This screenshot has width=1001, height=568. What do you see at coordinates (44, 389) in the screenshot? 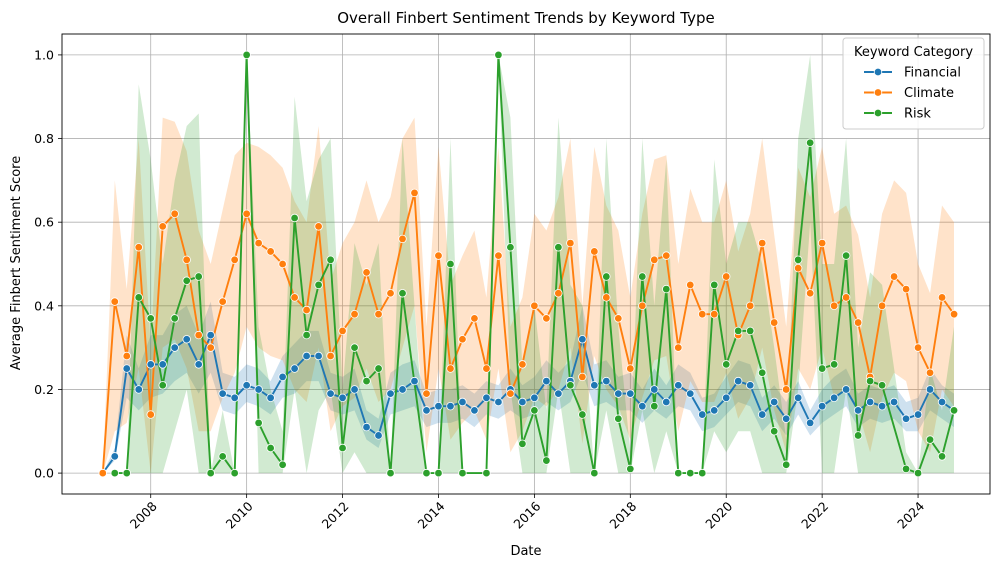
I see `y-tick-label: 0.2` at bounding box center [44, 389].